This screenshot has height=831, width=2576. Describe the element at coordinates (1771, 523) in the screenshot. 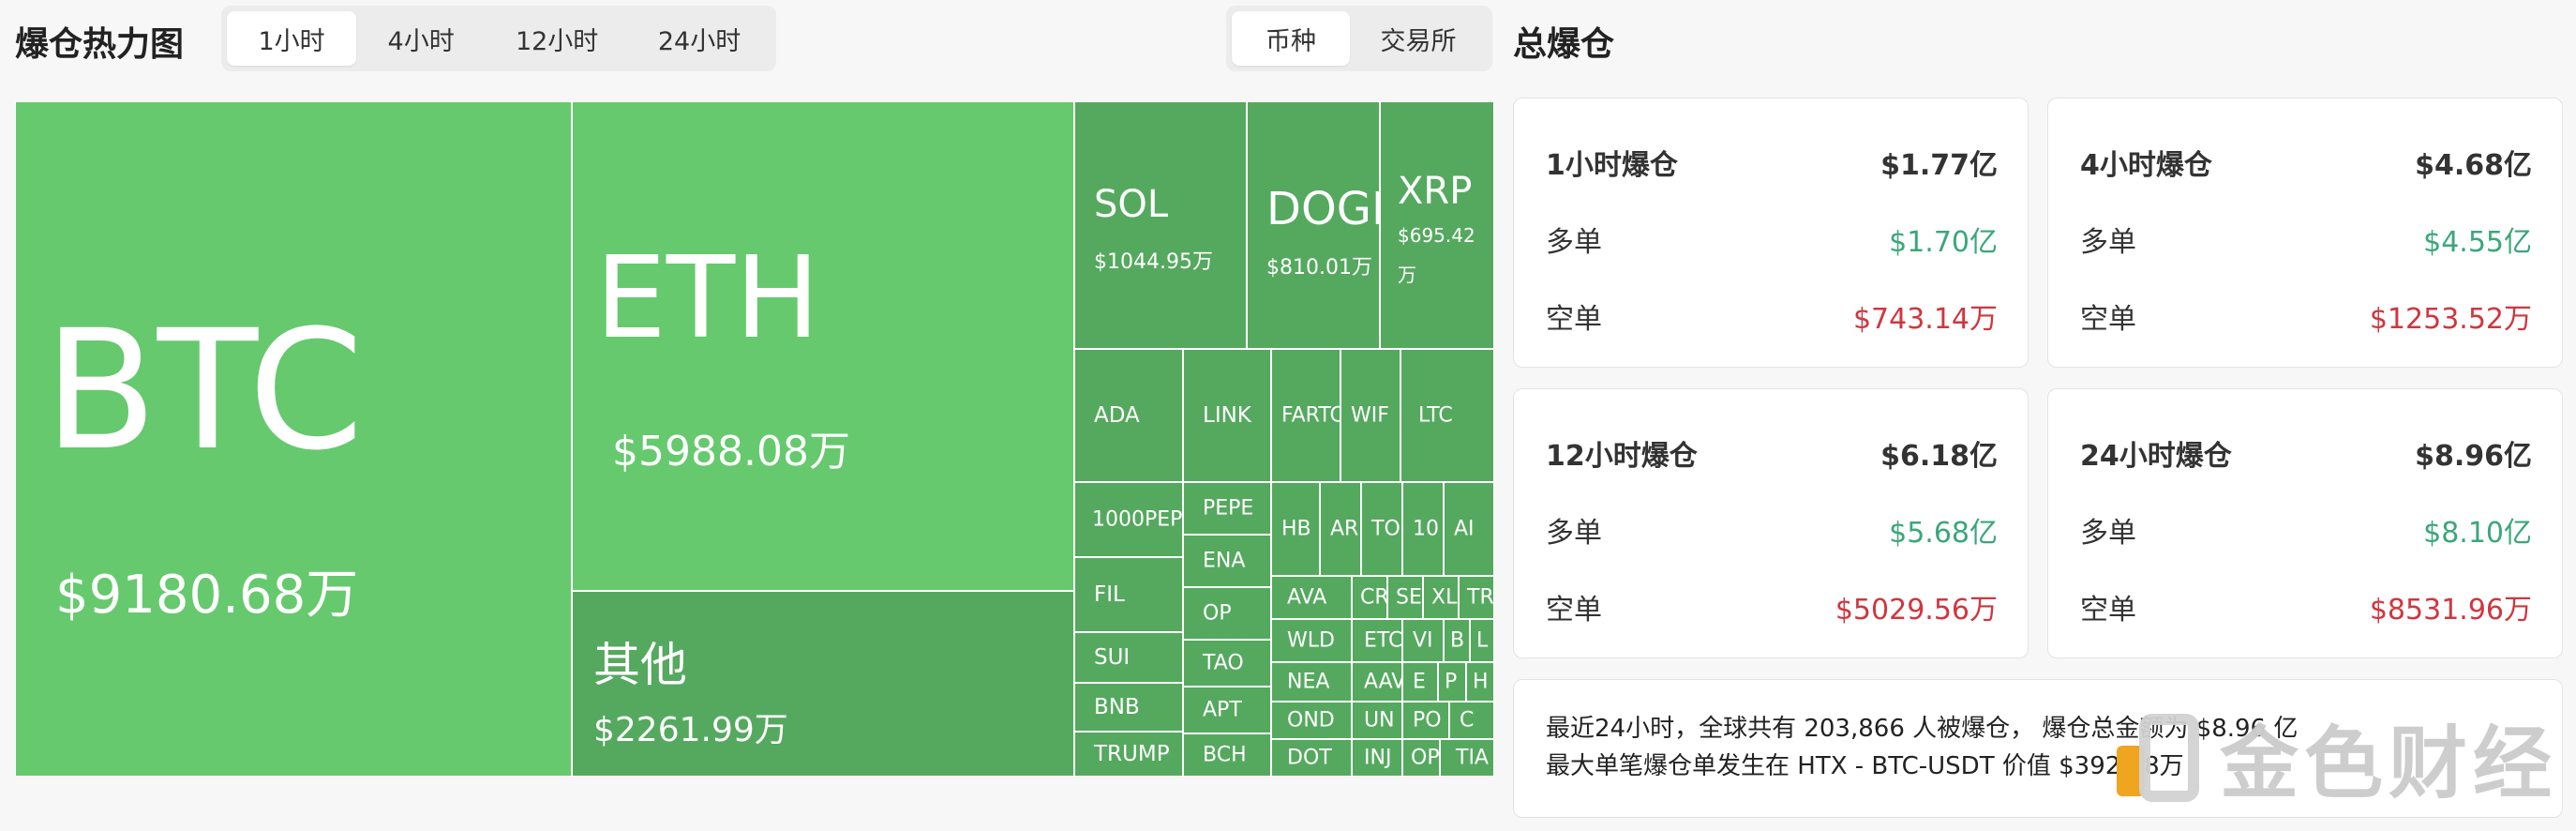

I see `card-12h: 12小时爆仓 $6.18亿 多单 $5.68亿 空单 $5029.56万` at that location.